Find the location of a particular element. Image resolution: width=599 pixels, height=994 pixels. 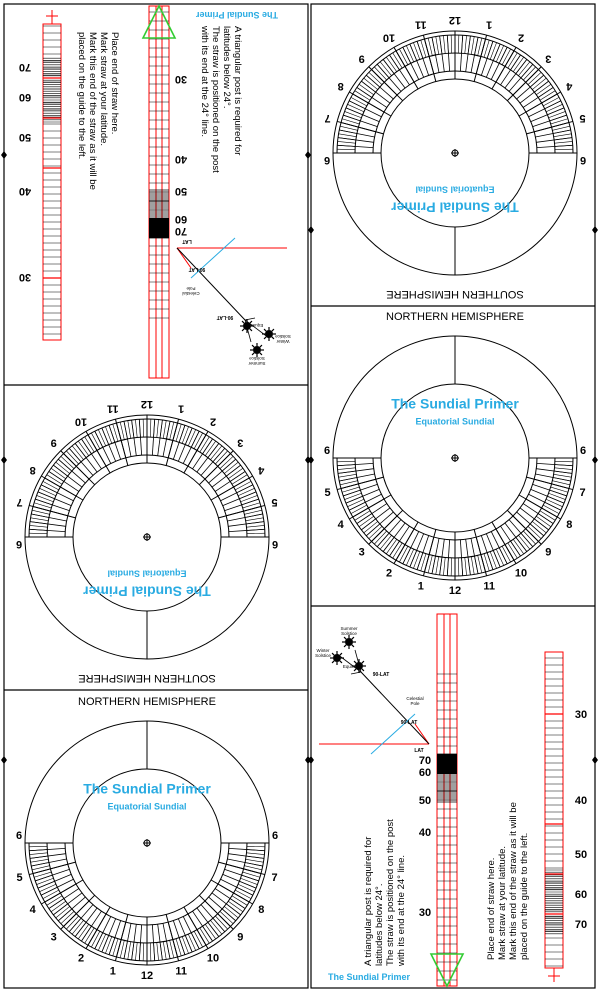

winter-label: Solstice is located at coordinates (323, 655).